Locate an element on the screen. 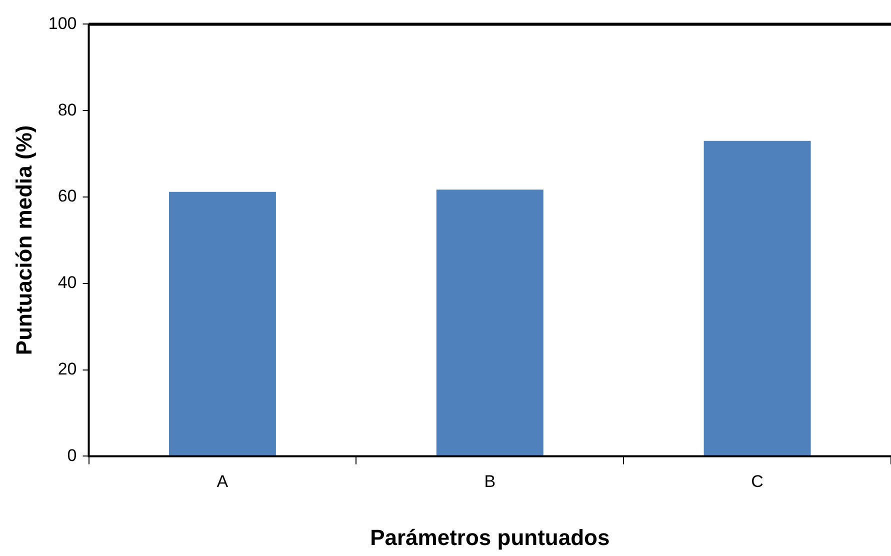  x-tick-label: C is located at coordinates (757, 482).